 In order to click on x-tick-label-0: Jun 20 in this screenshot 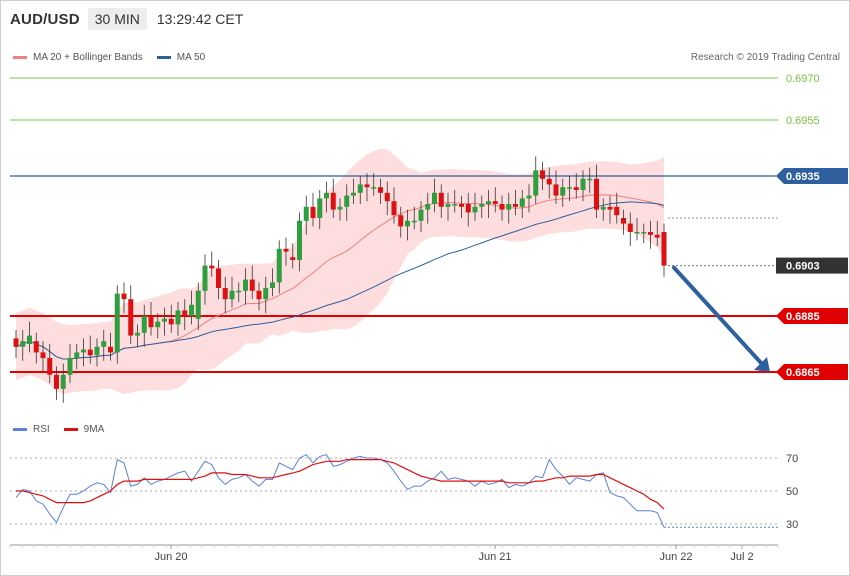, I will do `click(170, 557)`.